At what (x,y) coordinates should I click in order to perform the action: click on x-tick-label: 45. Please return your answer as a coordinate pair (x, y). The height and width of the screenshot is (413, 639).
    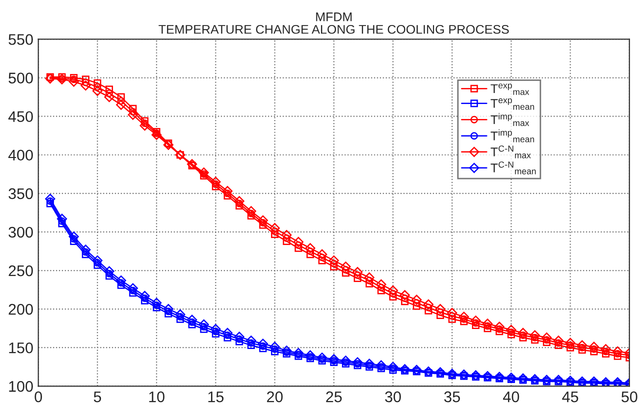
    Looking at the image, I should click on (570, 397).